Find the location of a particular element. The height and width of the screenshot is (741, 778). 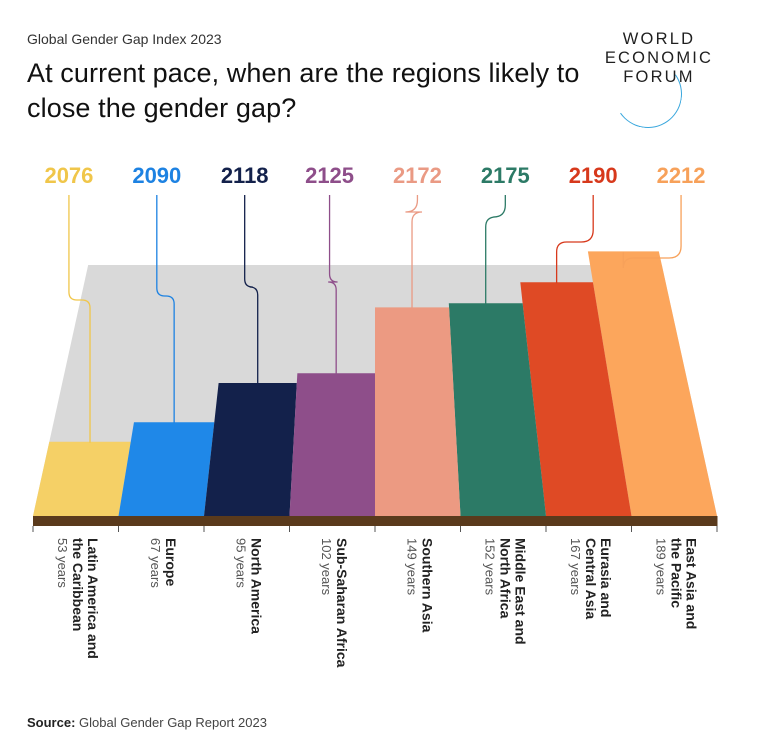

logo-line-3: FORUM is located at coordinates (659, 77).